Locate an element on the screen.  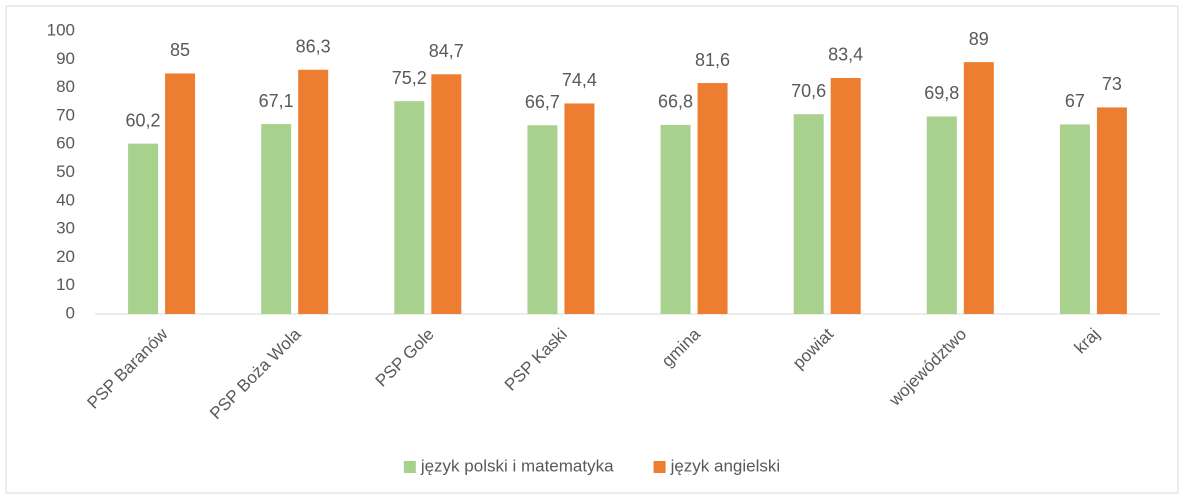
y-tick-label: 40 is located at coordinates (65, 199).